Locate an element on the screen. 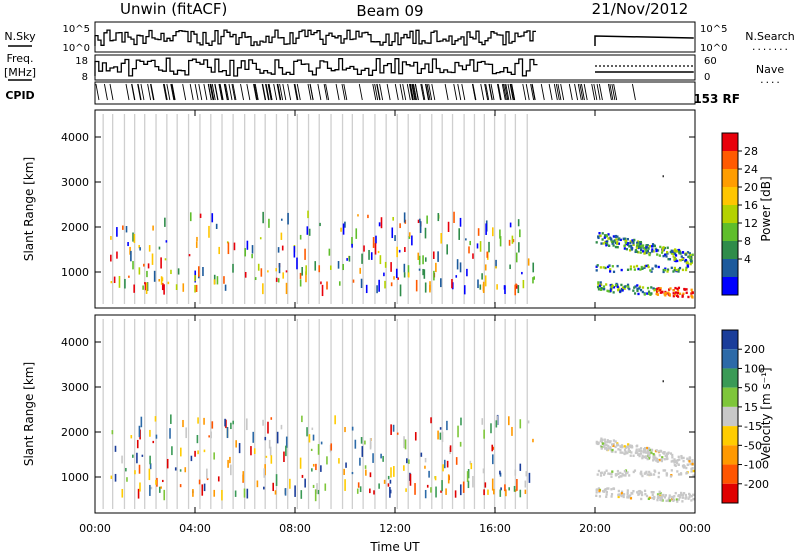 Image resolution: width=800 pixels, height=554 pixels. colorbar-tick-label-4: 12 is located at coordinates (751, 223).